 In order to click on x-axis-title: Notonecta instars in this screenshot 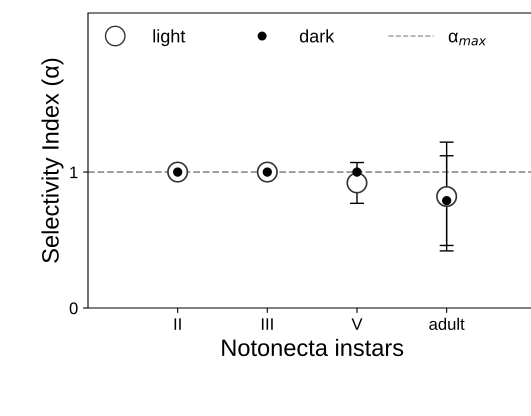, I will do `click(313, 347)`.